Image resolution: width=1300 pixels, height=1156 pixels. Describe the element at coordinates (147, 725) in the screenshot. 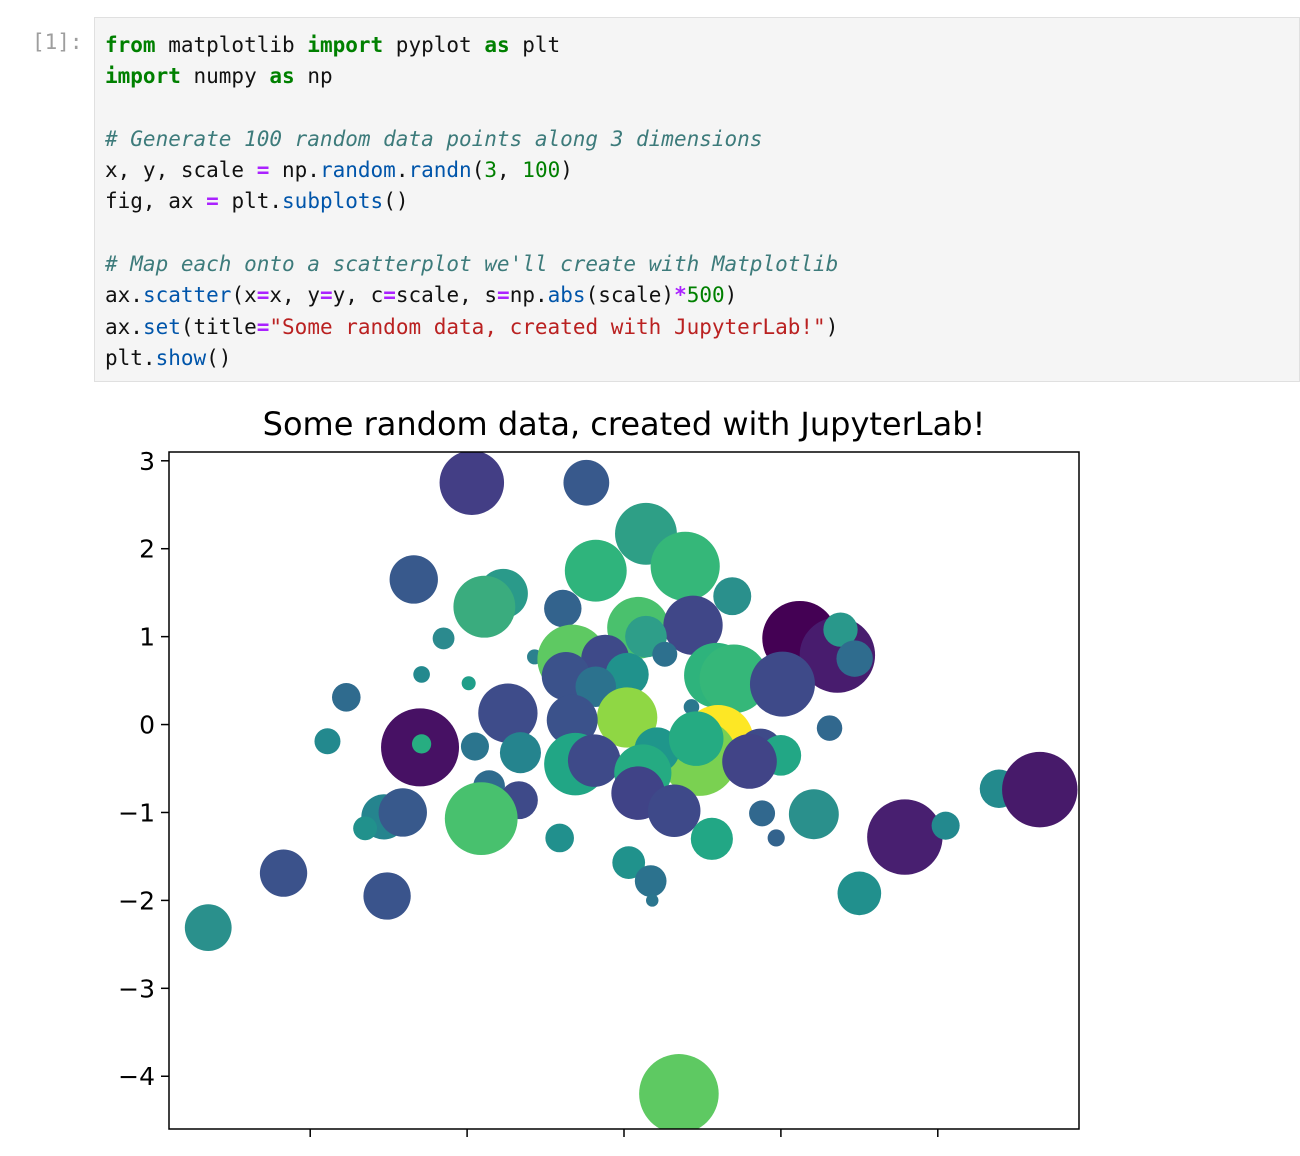

I see `y-tick-label: 0` at that location.